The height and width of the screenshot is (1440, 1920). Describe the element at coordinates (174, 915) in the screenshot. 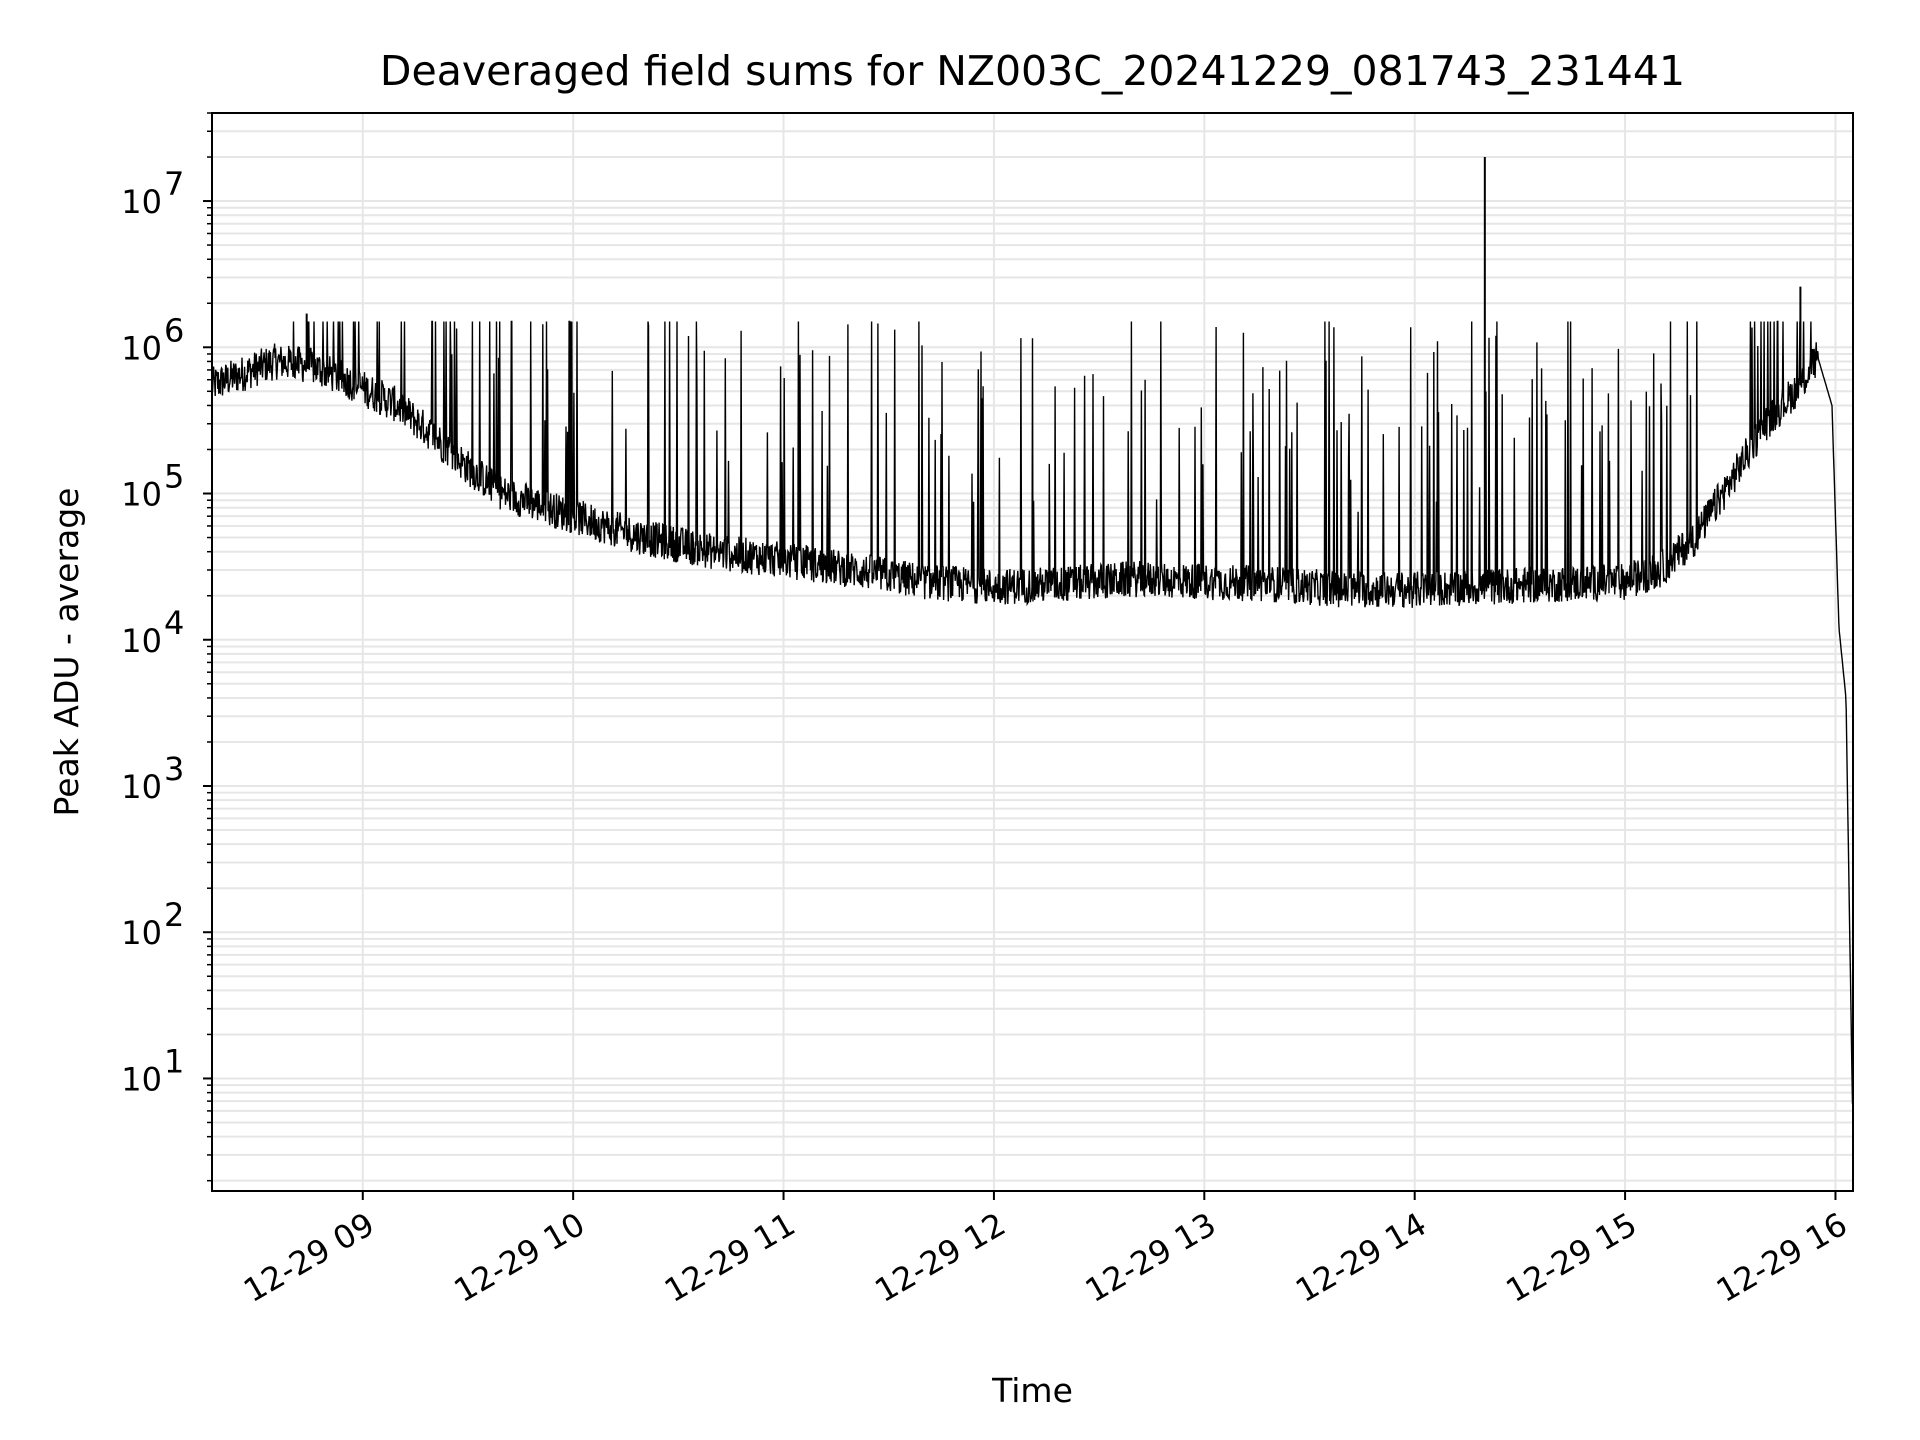

I see `y-tick-exponent: 2` at that location.